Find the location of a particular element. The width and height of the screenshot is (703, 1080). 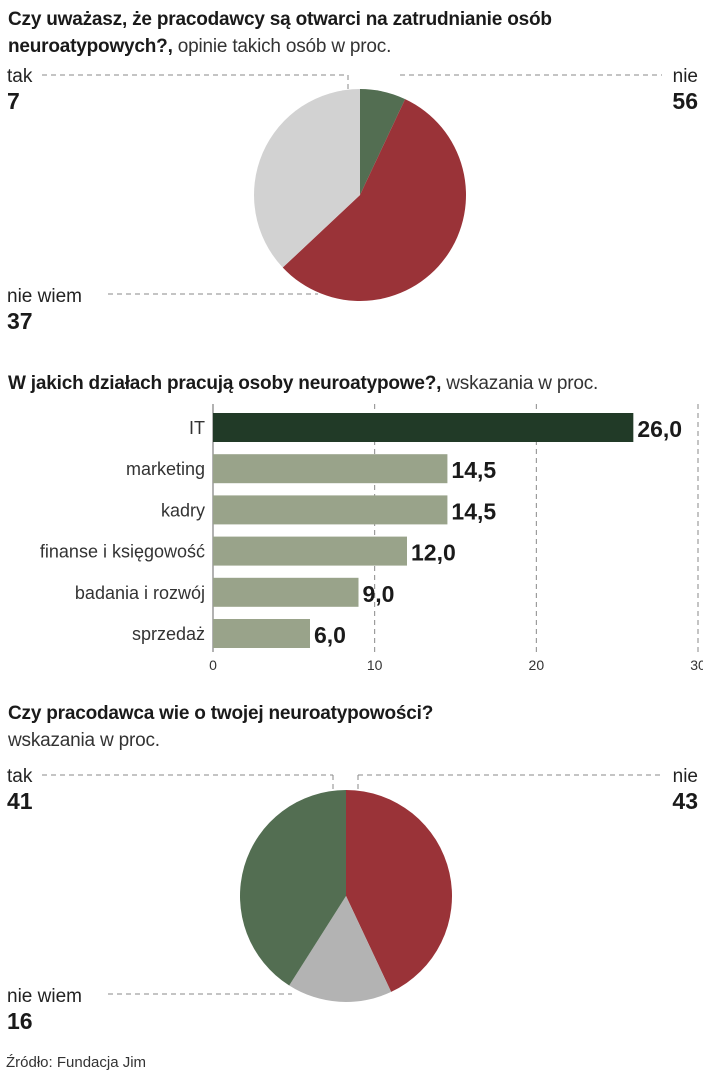

pie3-slice-nie is located at coordinates (399, 891).